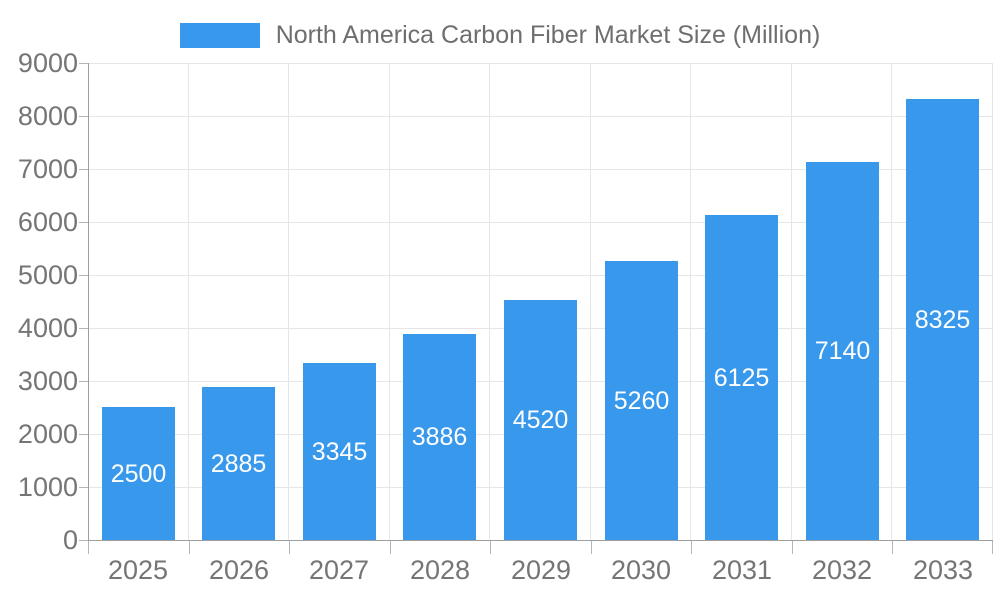 This screenshot has width=1000, height=600. I want to click on y-axis-tick-label: 2000, so click(47, 434).